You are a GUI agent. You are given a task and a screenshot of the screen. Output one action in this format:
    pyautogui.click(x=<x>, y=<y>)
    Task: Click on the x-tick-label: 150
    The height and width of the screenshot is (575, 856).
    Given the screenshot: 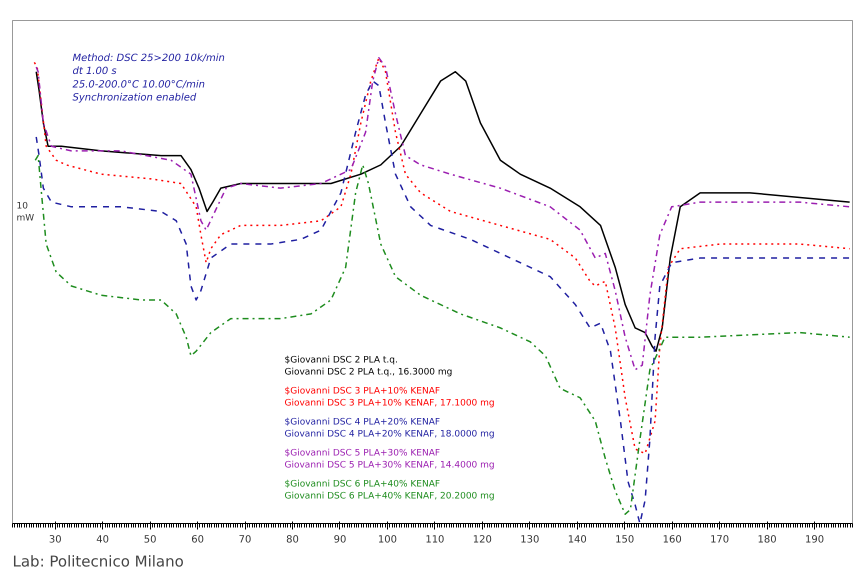 What is the action you would take?
    pyautogui.click(x=624, y=540)
    